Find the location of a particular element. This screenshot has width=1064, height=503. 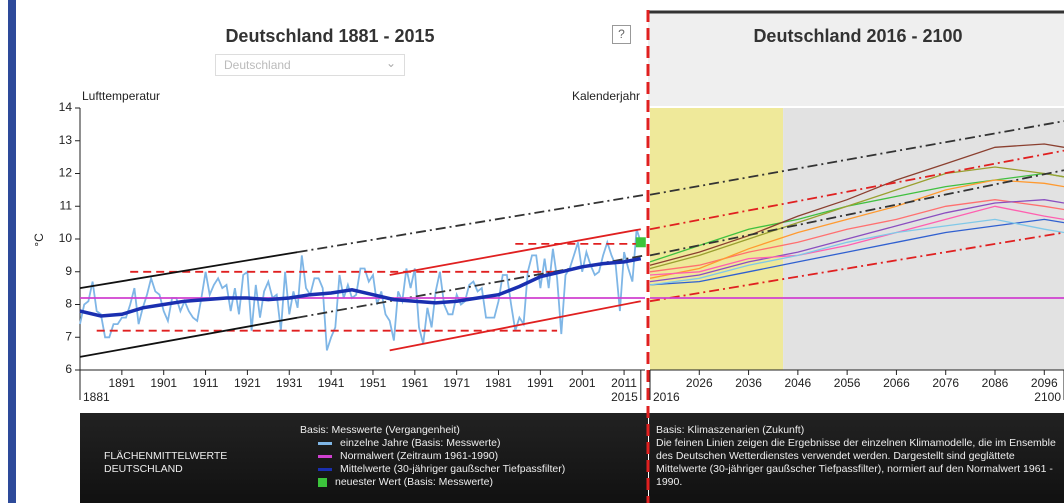

legend-label: Normalwert (Zeitraum 1961-1990) is located at coordinates (419, 456).